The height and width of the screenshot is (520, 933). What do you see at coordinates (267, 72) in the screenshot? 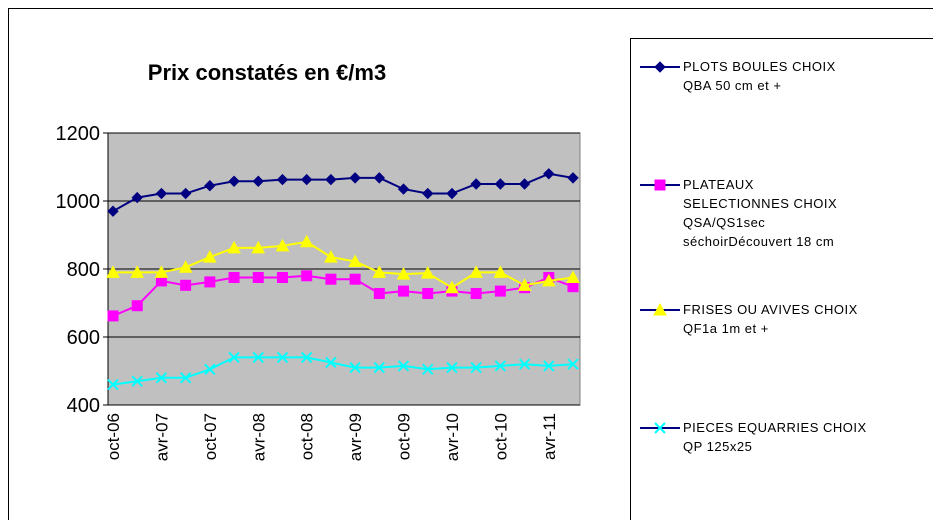
I see `chart-title: Prix constatés en €/m3` at bounding box center [267, 72].